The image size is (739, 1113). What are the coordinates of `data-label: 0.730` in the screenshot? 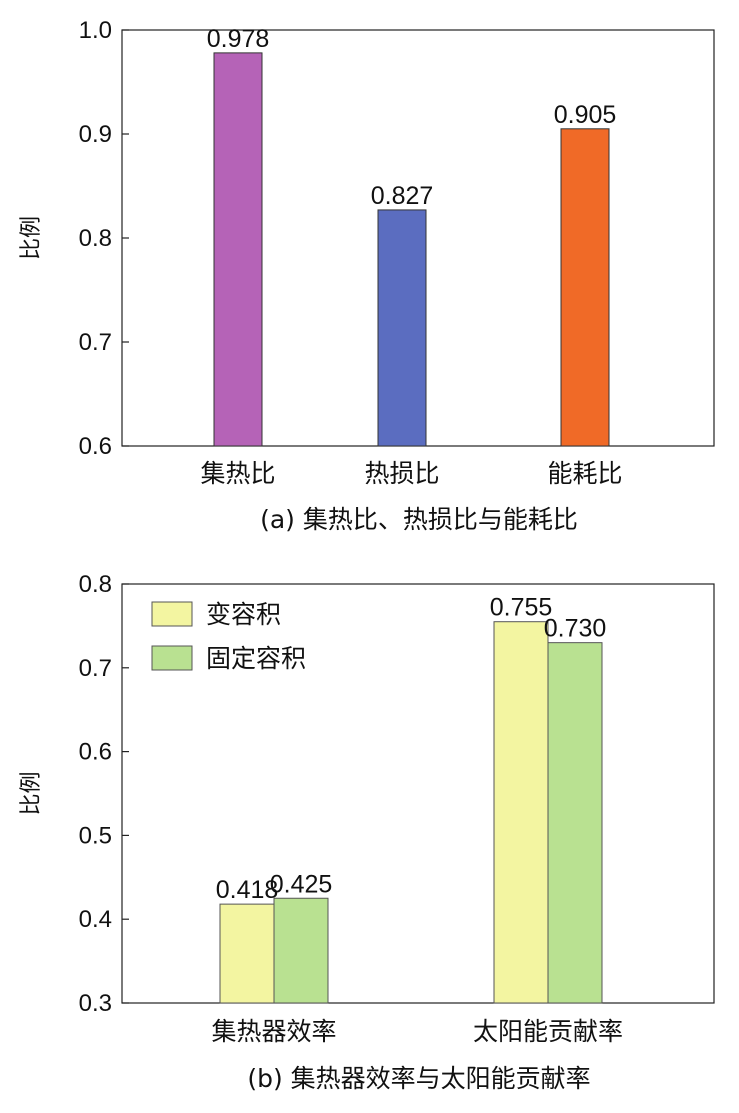 It's located at (575, 629).